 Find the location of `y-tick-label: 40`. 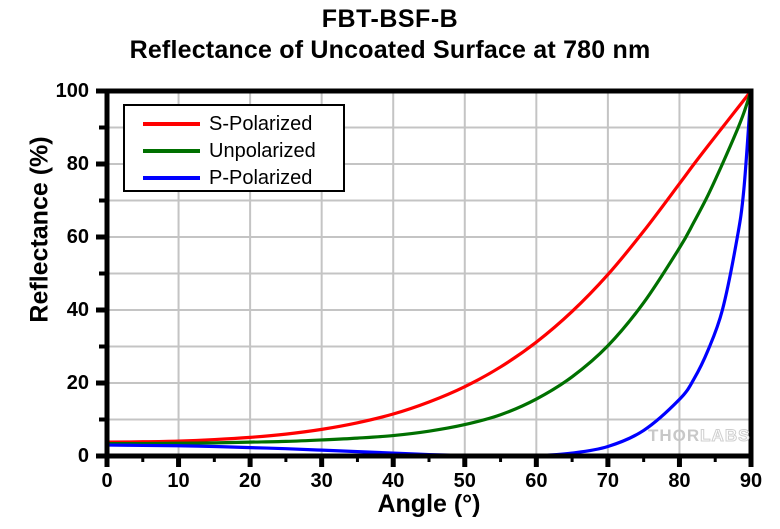

y-tick-label: 40 is located at coordinates (77, 310).